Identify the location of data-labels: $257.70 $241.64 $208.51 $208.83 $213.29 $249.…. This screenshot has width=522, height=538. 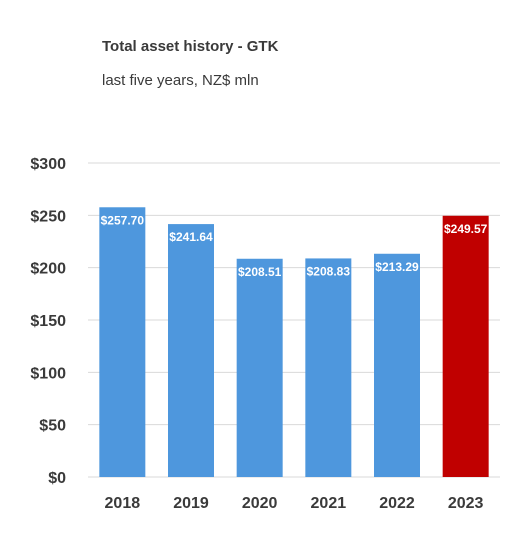
(294, 245).